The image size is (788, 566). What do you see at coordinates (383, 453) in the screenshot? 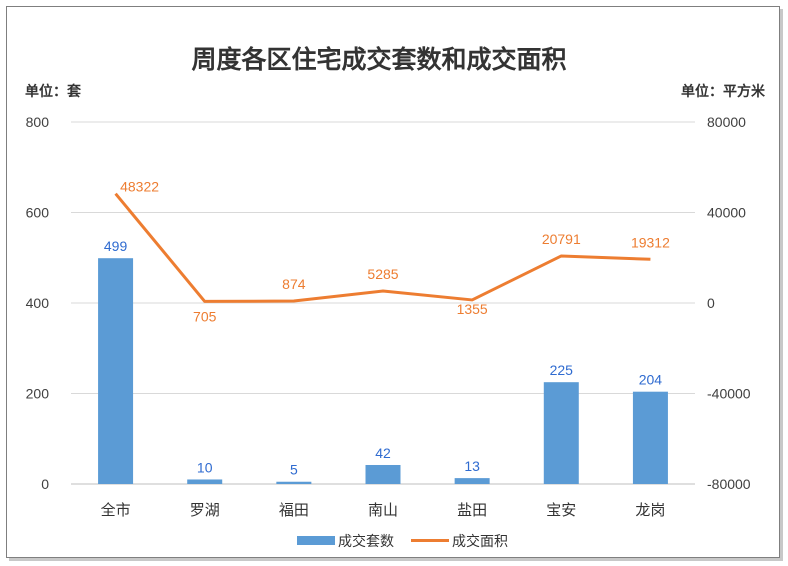
I see `bar-value-label: 42` at bounding box center [383, 453].